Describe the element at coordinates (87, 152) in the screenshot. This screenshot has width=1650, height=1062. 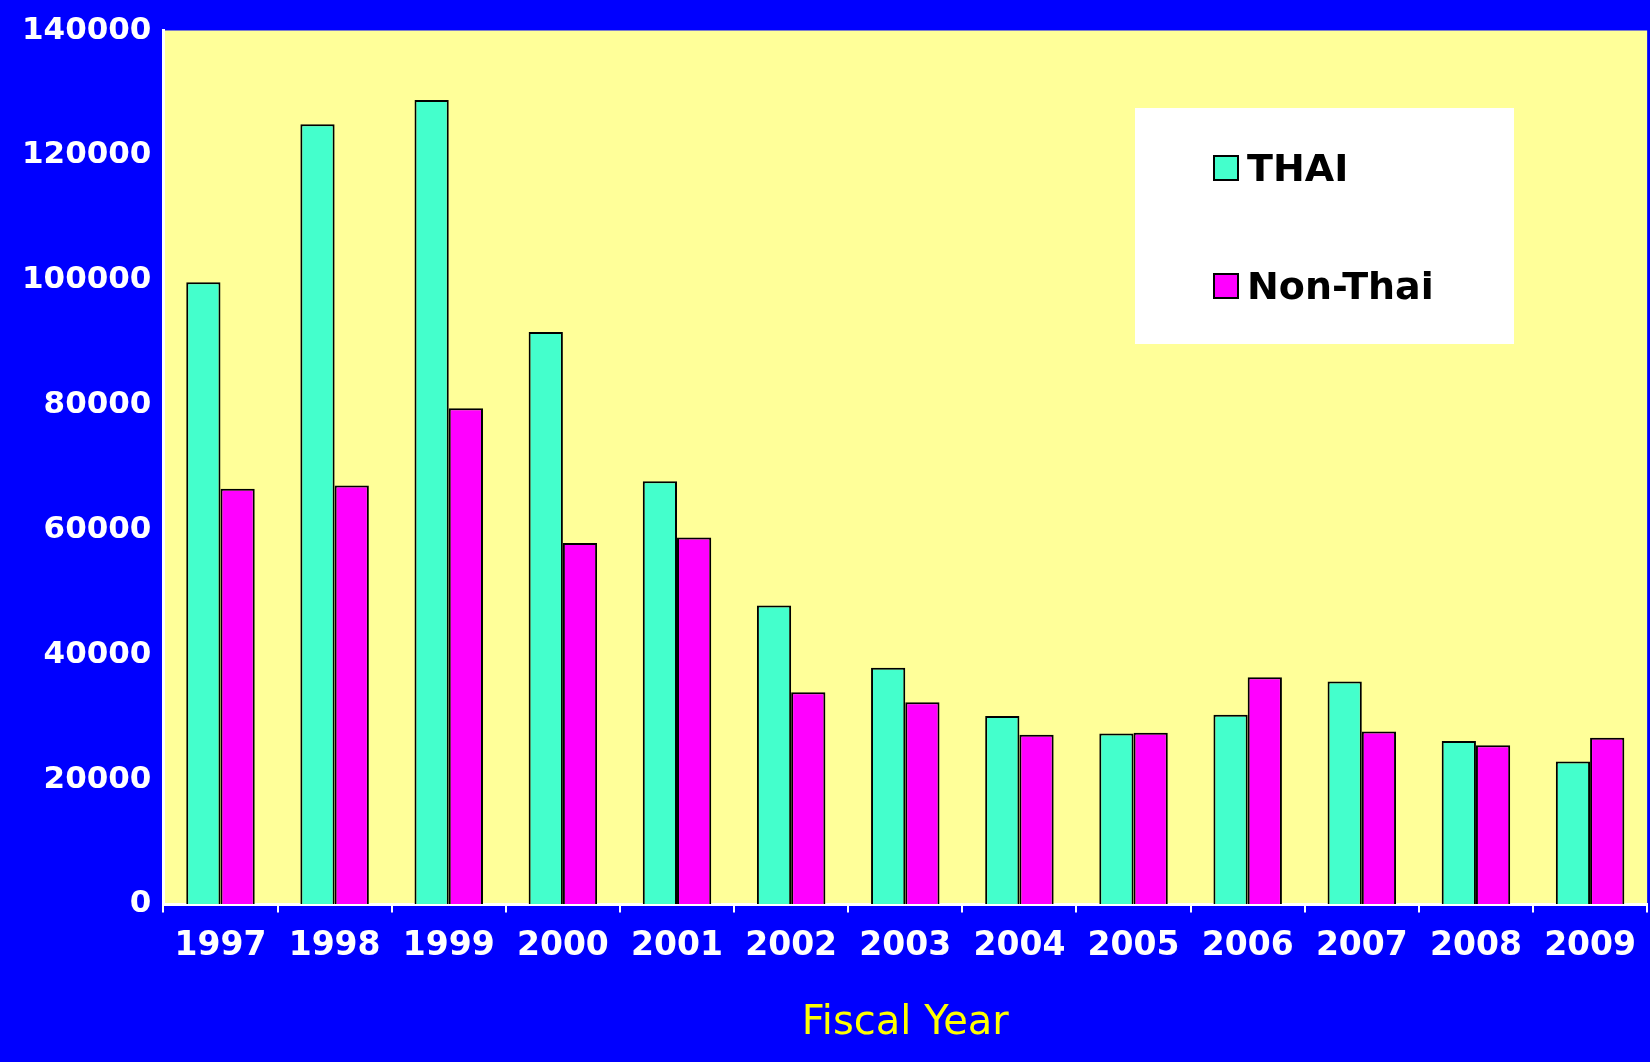
I see `y-tick-label: 120000` at that location.